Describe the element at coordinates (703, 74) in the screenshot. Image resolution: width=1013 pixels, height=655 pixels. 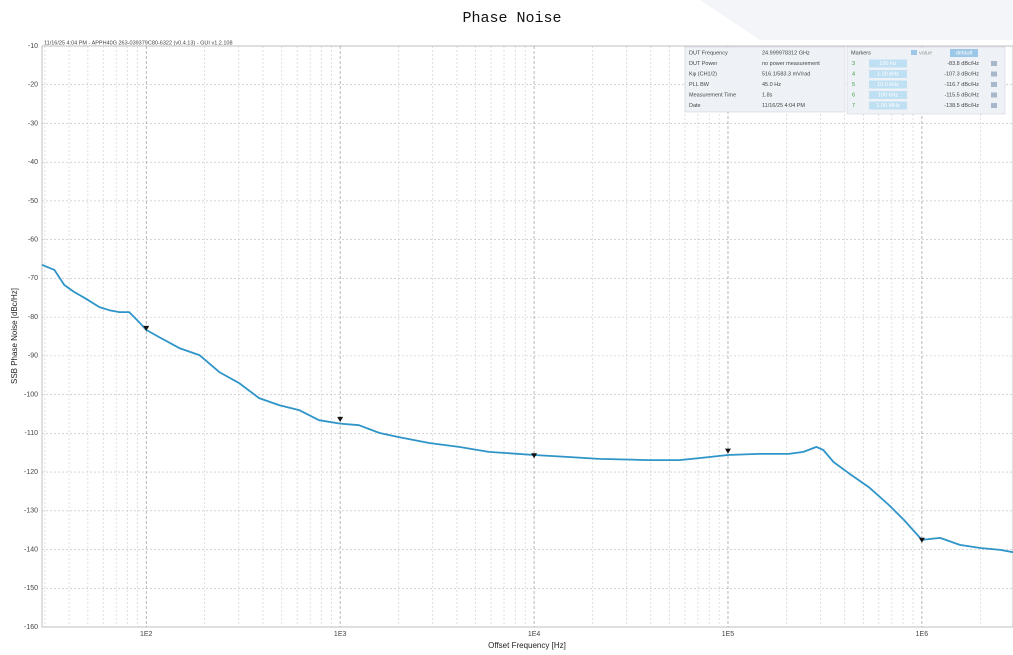
I see `info-key: Kφ (CH1/2)` at that location.